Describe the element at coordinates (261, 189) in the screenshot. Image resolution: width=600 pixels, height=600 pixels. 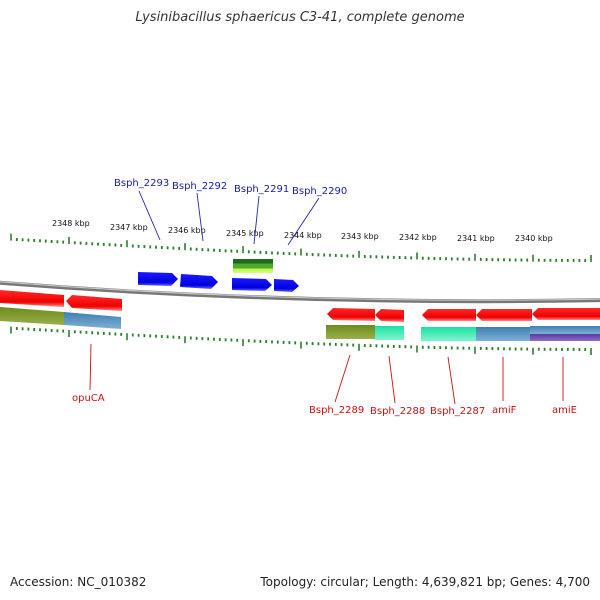
I see `gene-label-bsph-2291: Bsph_2291` at that location.